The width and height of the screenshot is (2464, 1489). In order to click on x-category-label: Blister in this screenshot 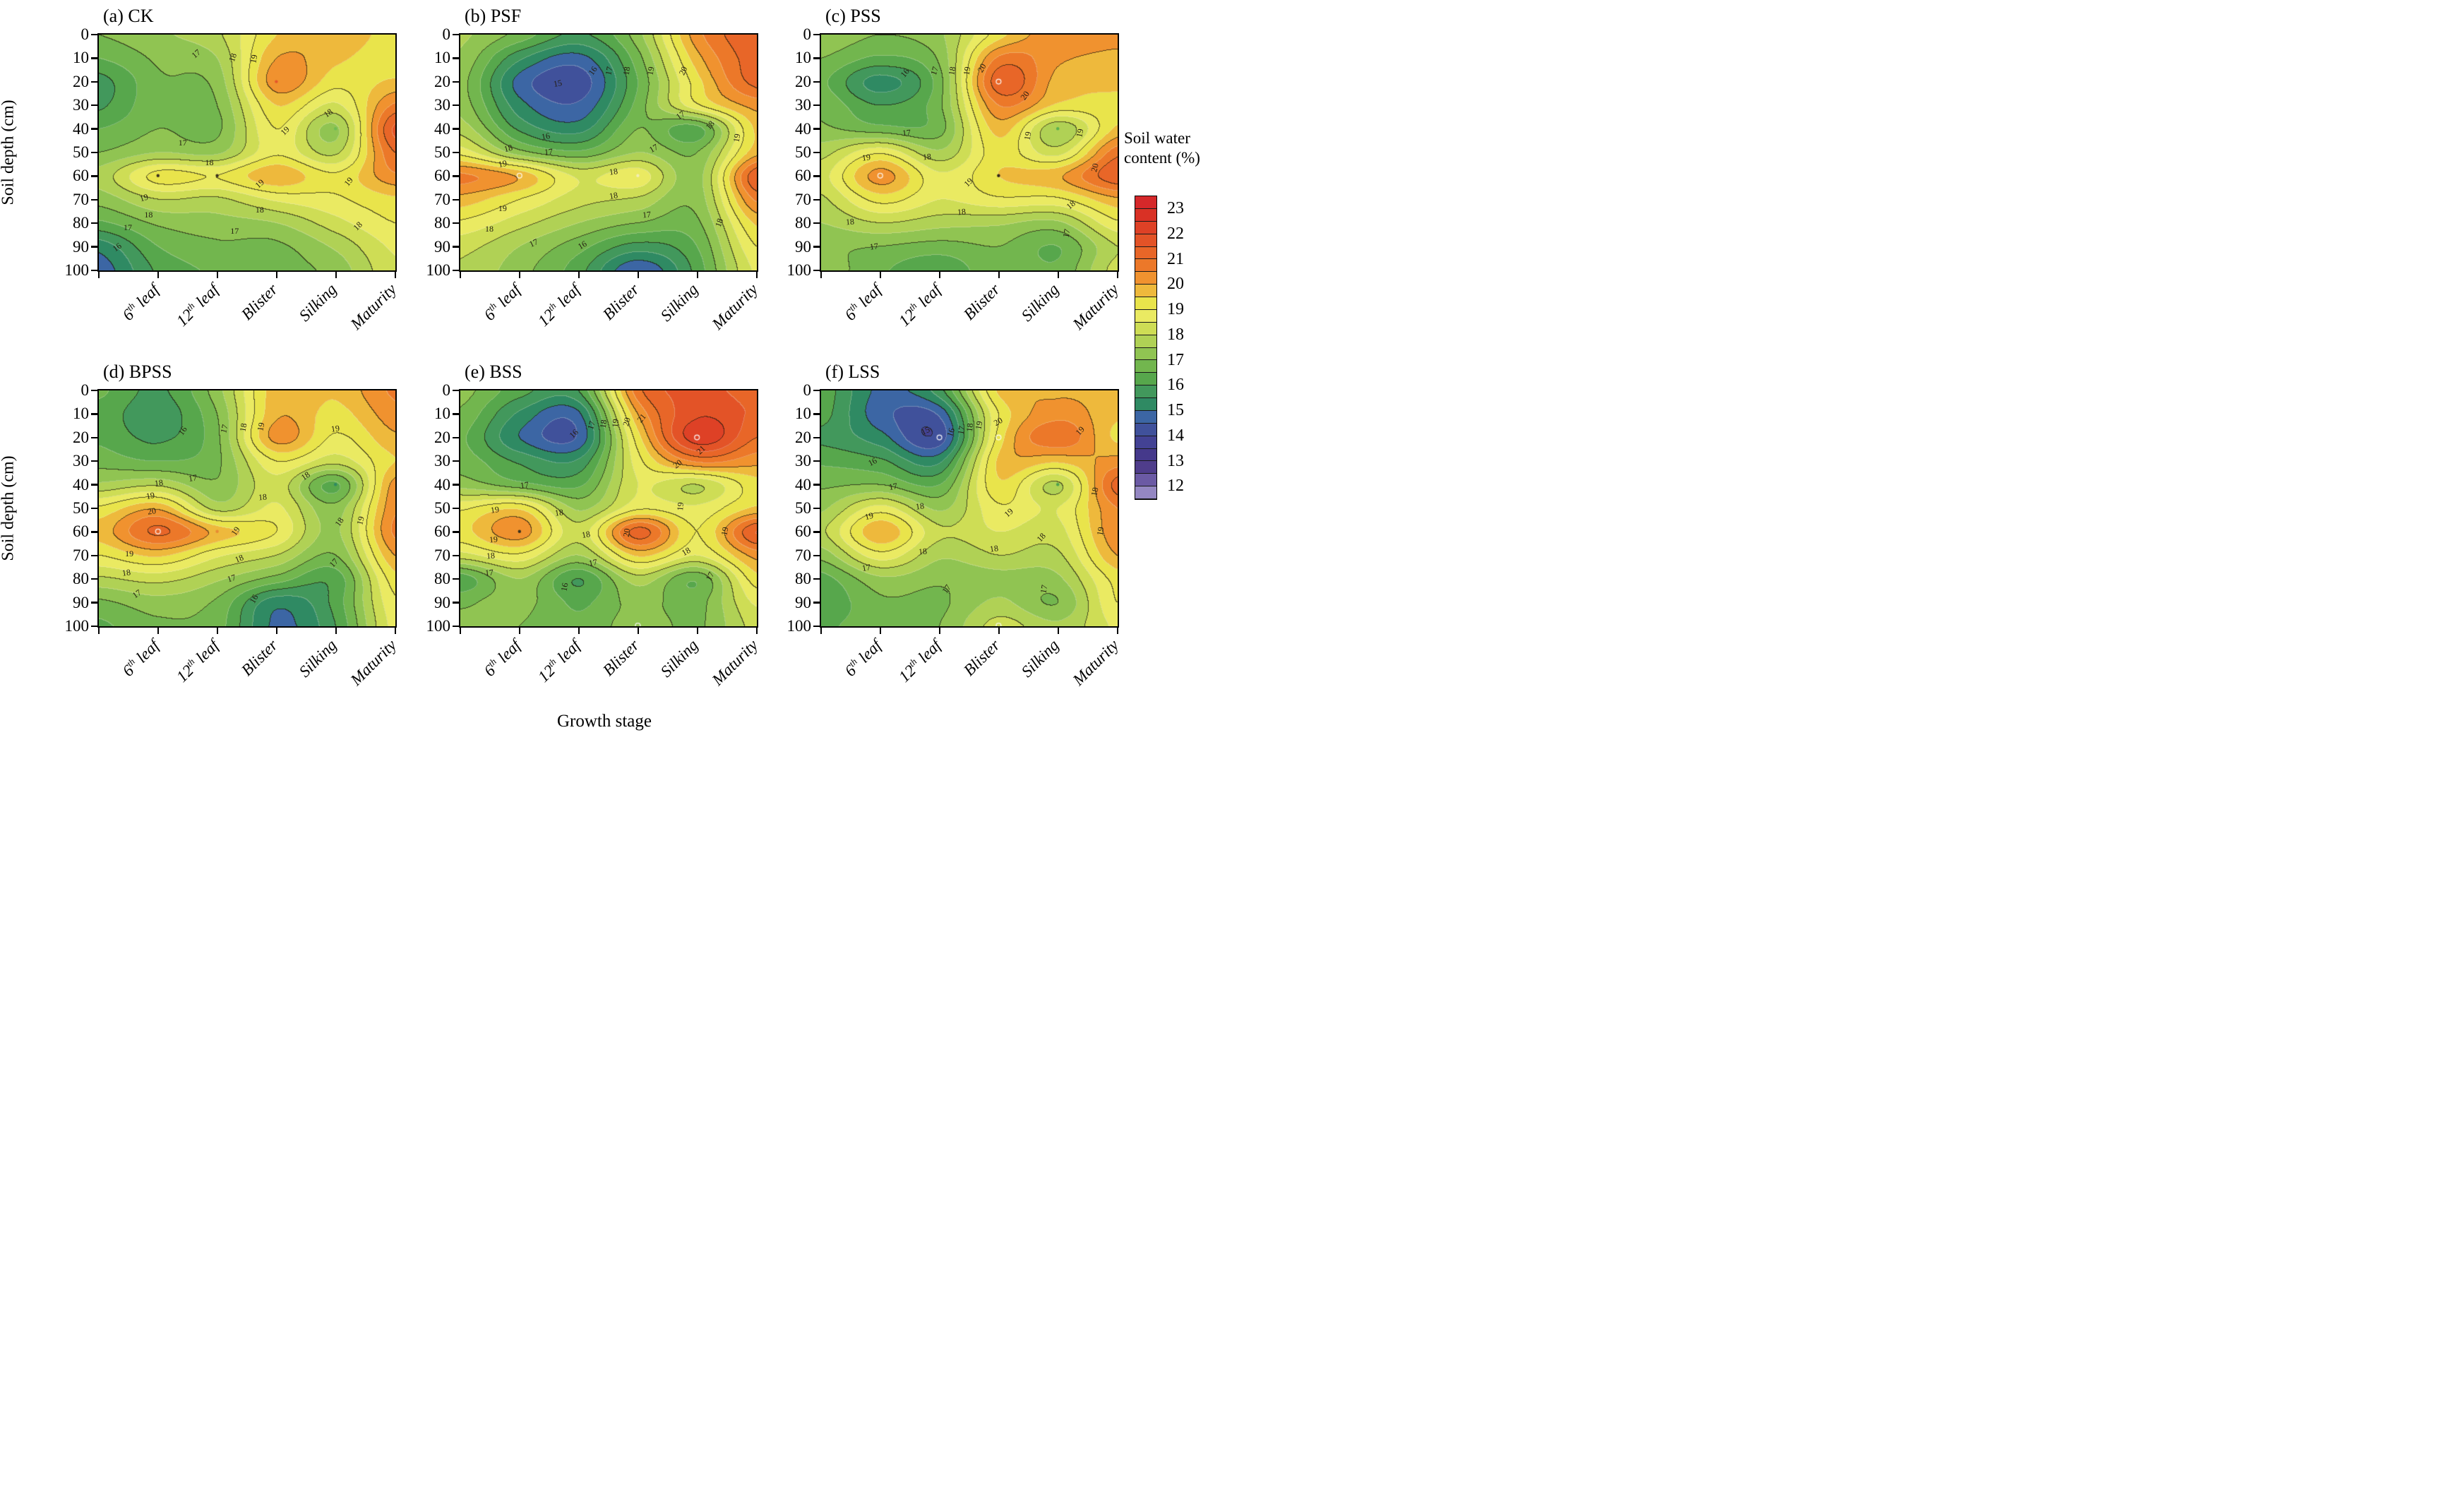, I will do `click(259, 658)`.